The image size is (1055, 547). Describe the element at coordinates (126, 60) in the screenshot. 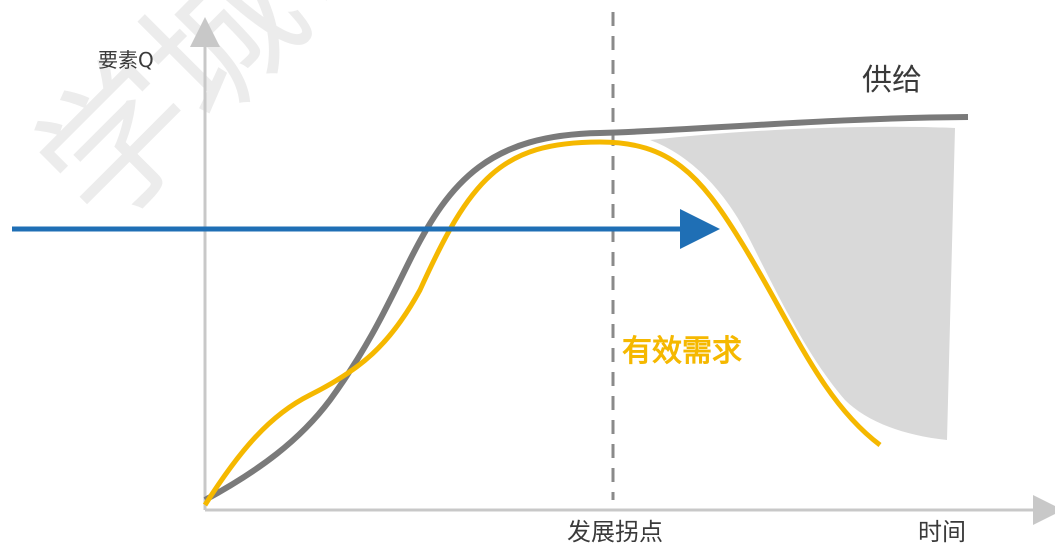

I see `y-axis-label: 要素Q` at that location.